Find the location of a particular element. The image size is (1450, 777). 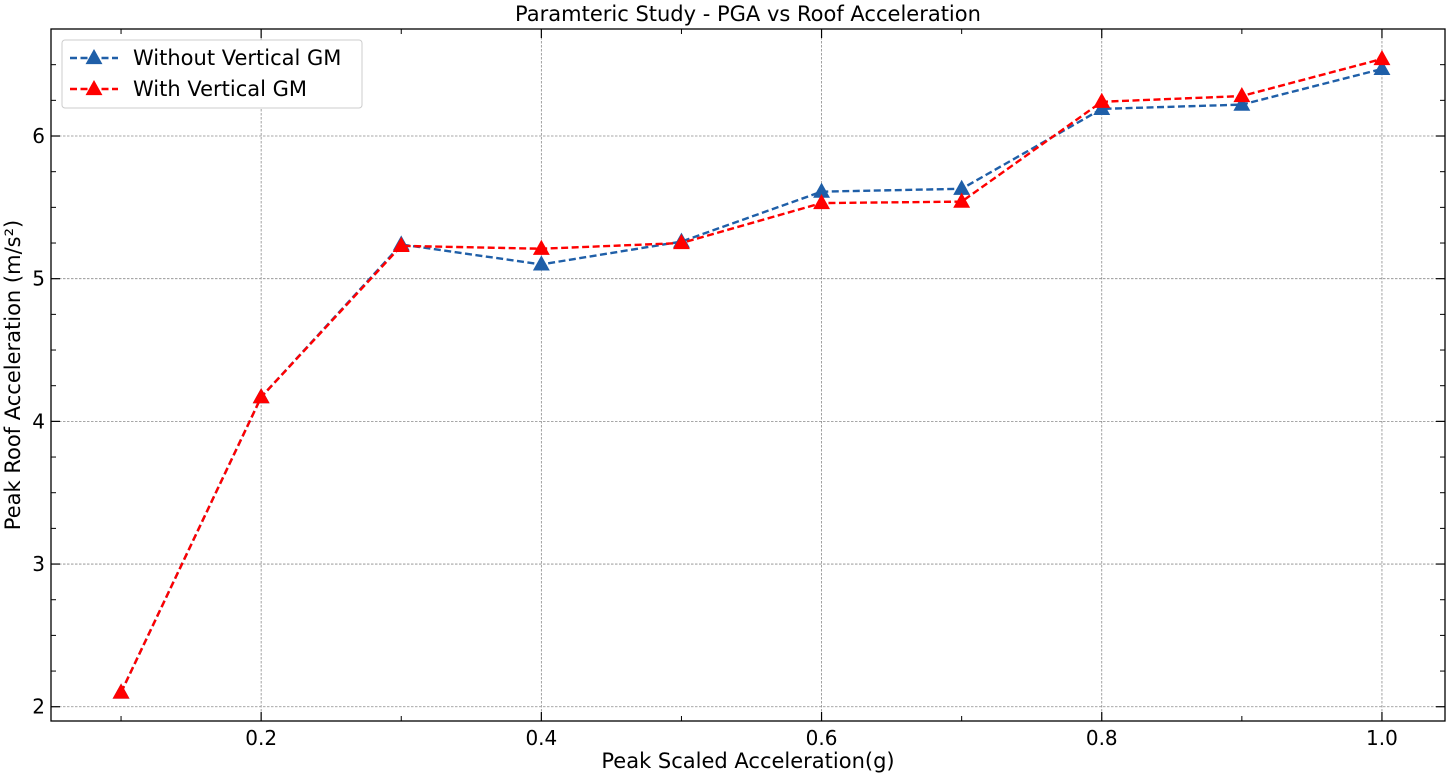

y-tick-label: 4 is located at coordinates (38, 421).